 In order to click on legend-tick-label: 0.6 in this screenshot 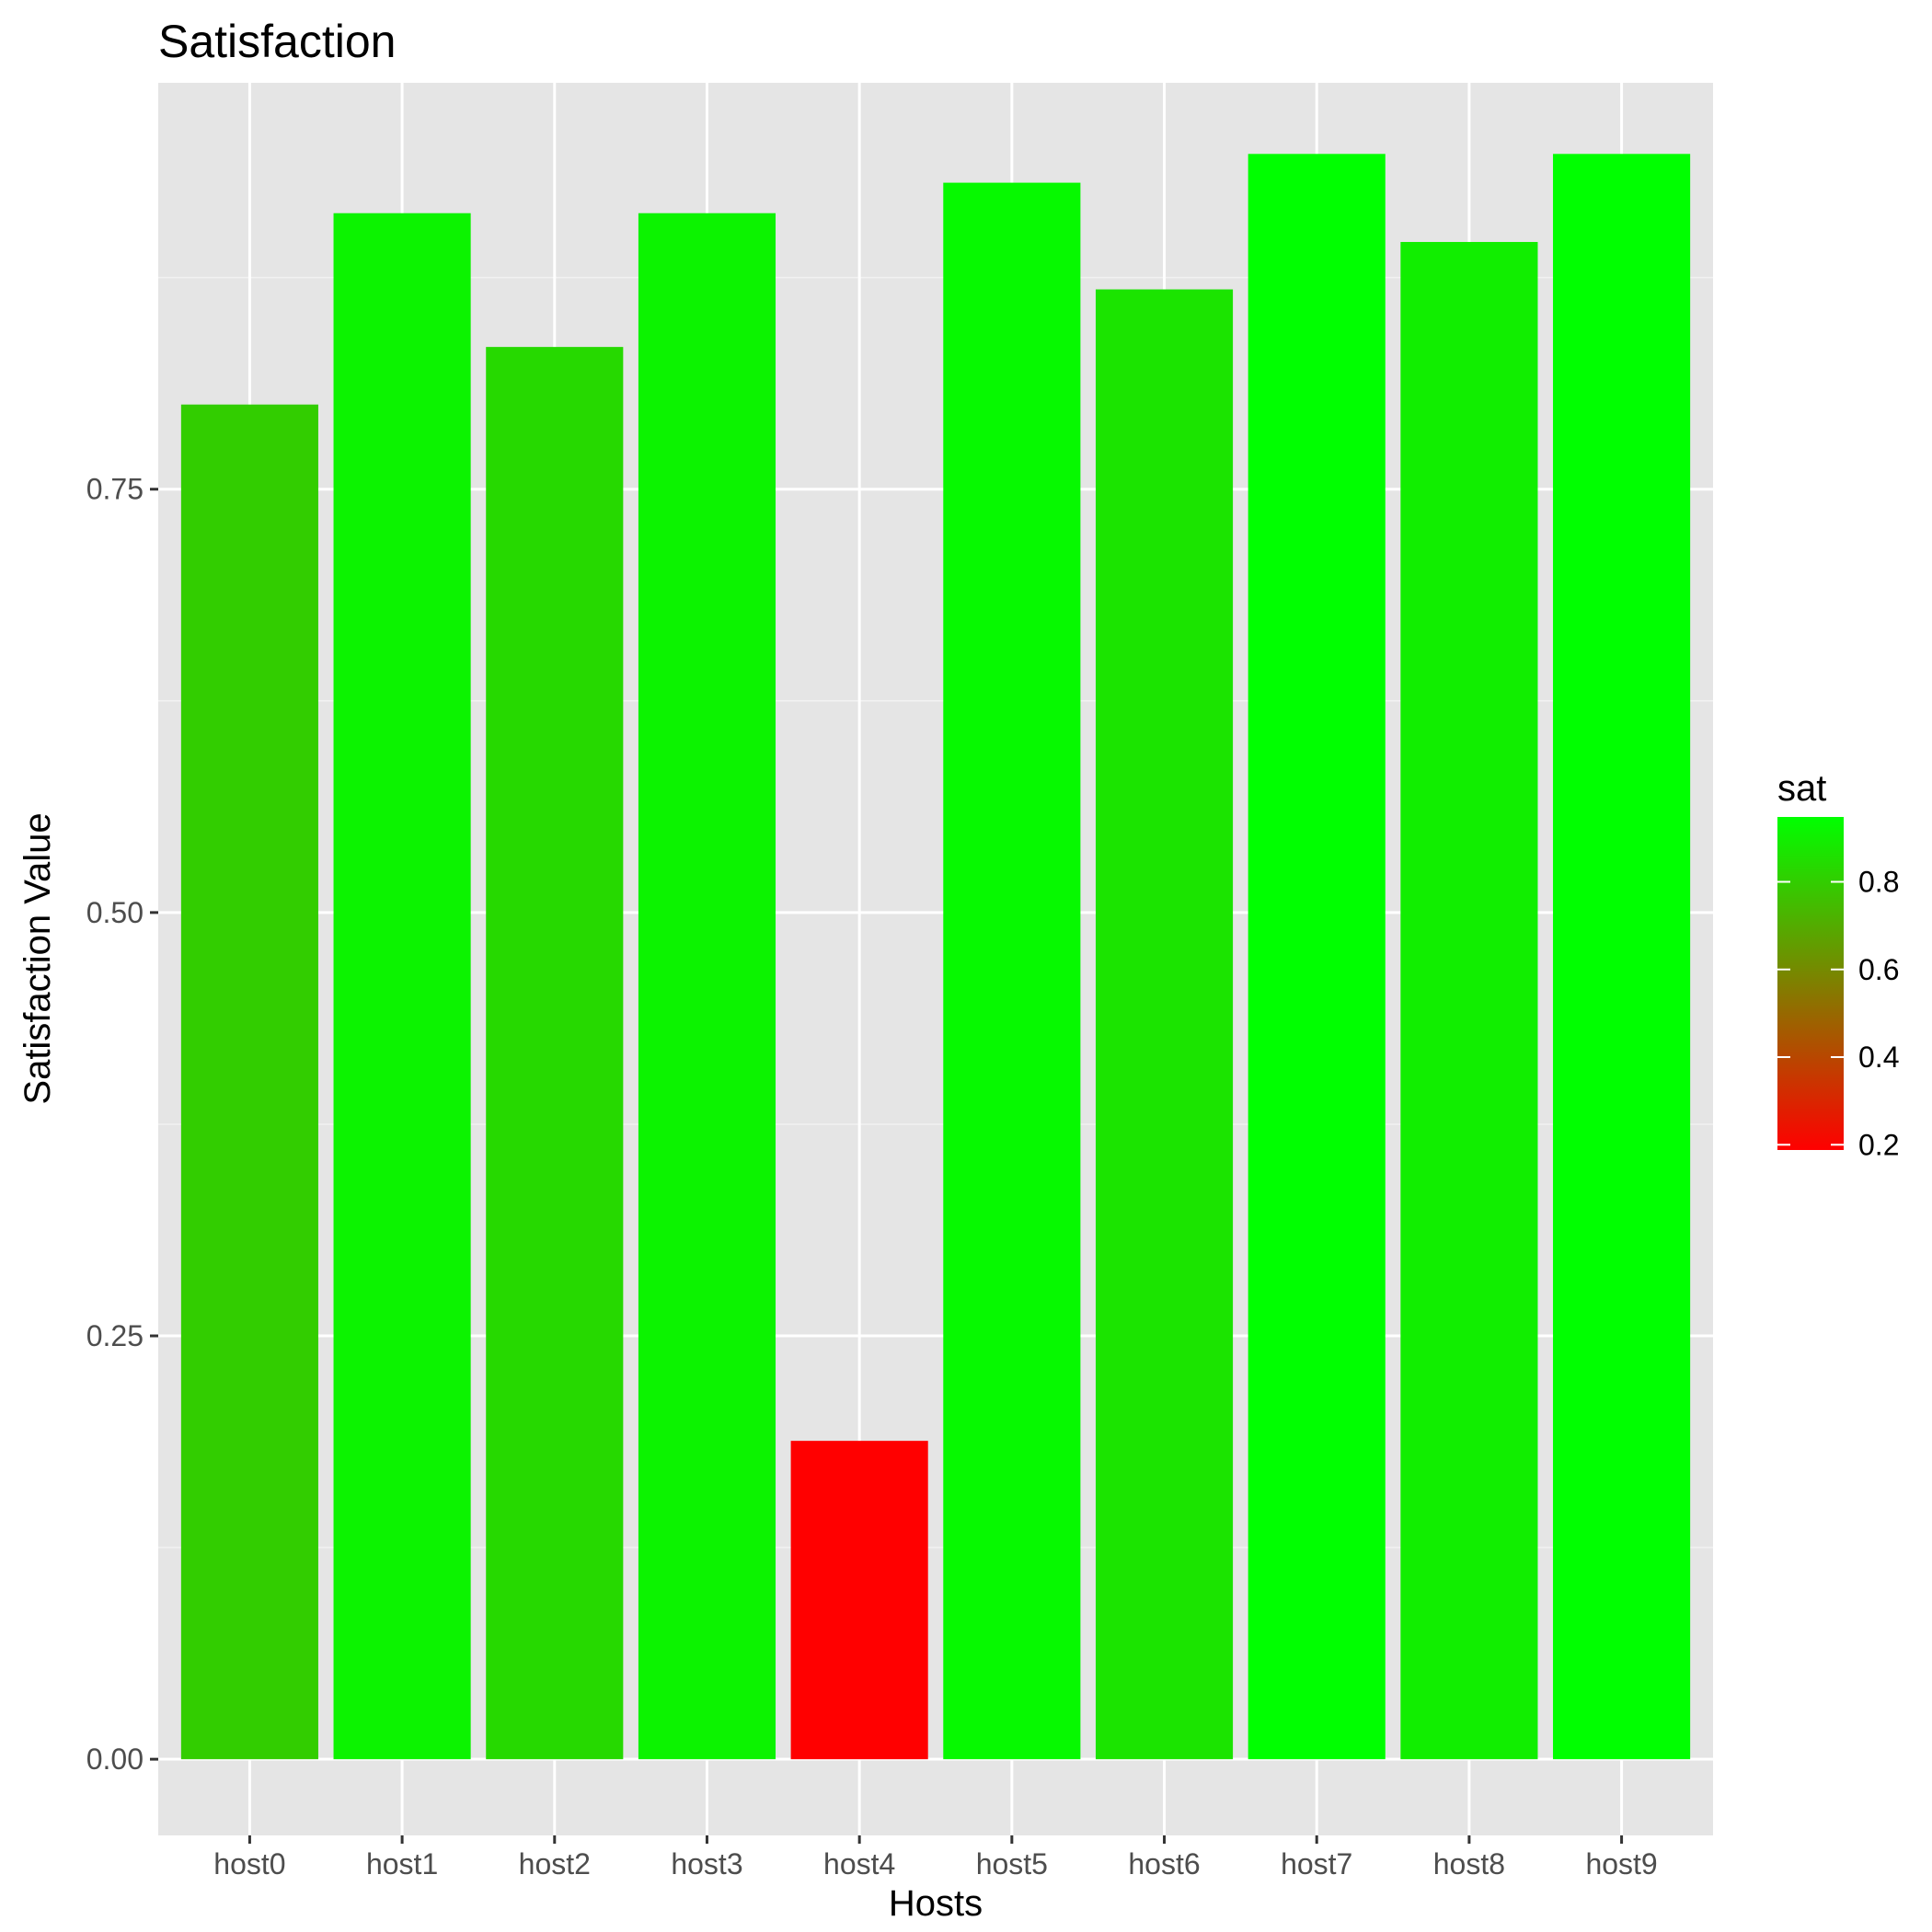, I will do `click(1878, 970)`.